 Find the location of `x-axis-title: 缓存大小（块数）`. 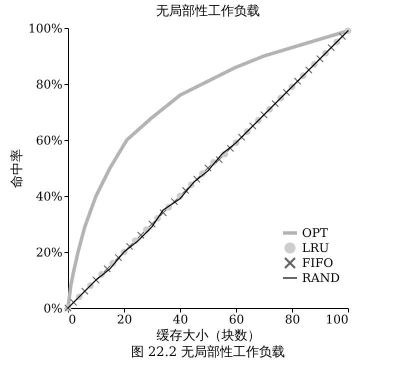

x-axis-title: 缓存大小（块数） is located at coordinates (208, 336).